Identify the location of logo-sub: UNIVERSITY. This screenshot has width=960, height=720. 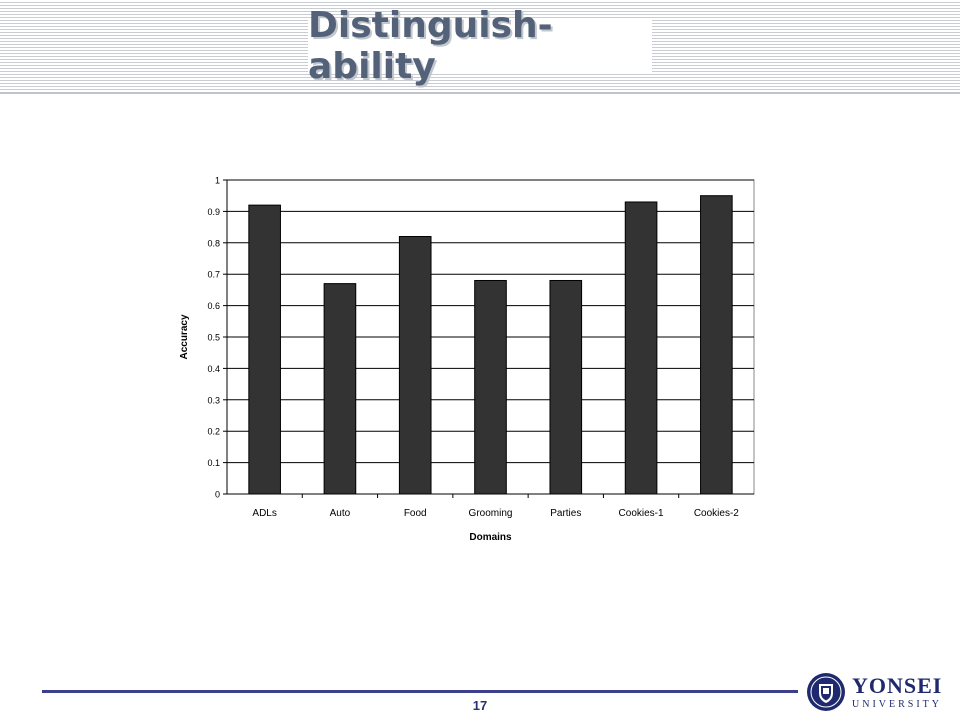
(897, 704).